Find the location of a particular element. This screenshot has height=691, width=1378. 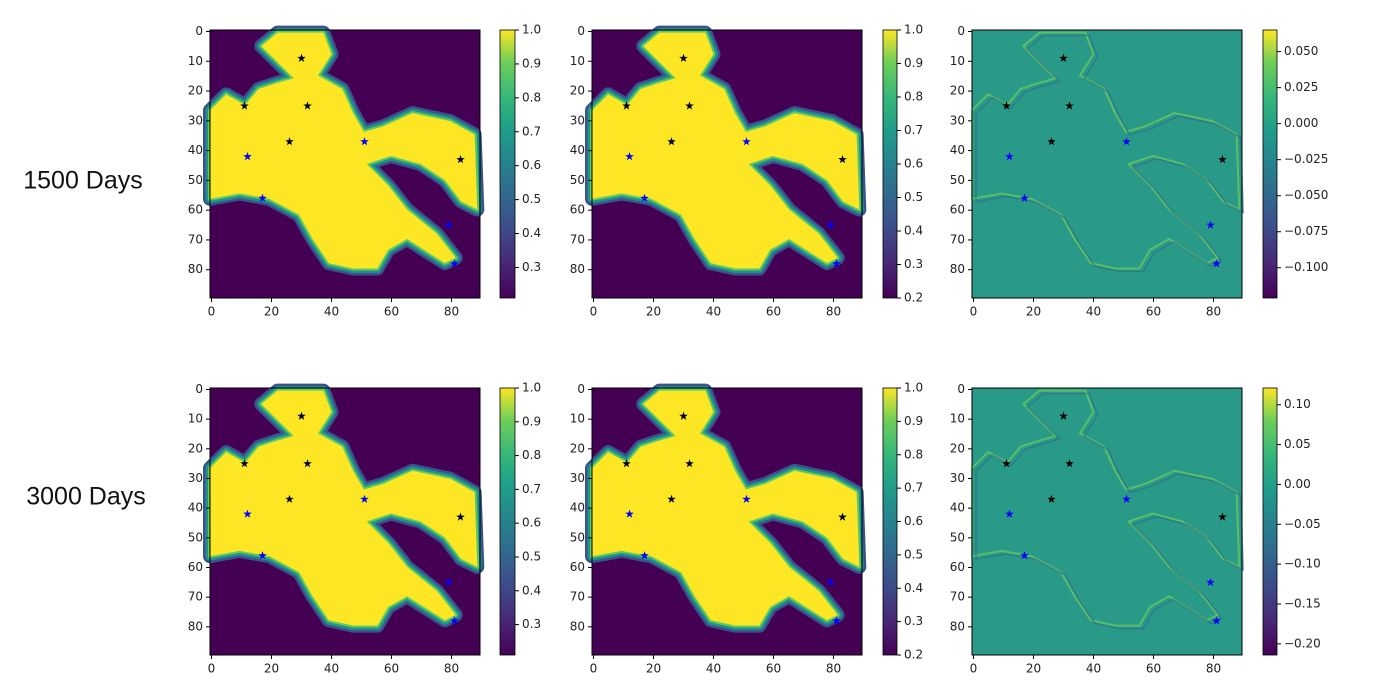

colorbar-tick-label: −0.025 is located at coordinates (1306, 159).